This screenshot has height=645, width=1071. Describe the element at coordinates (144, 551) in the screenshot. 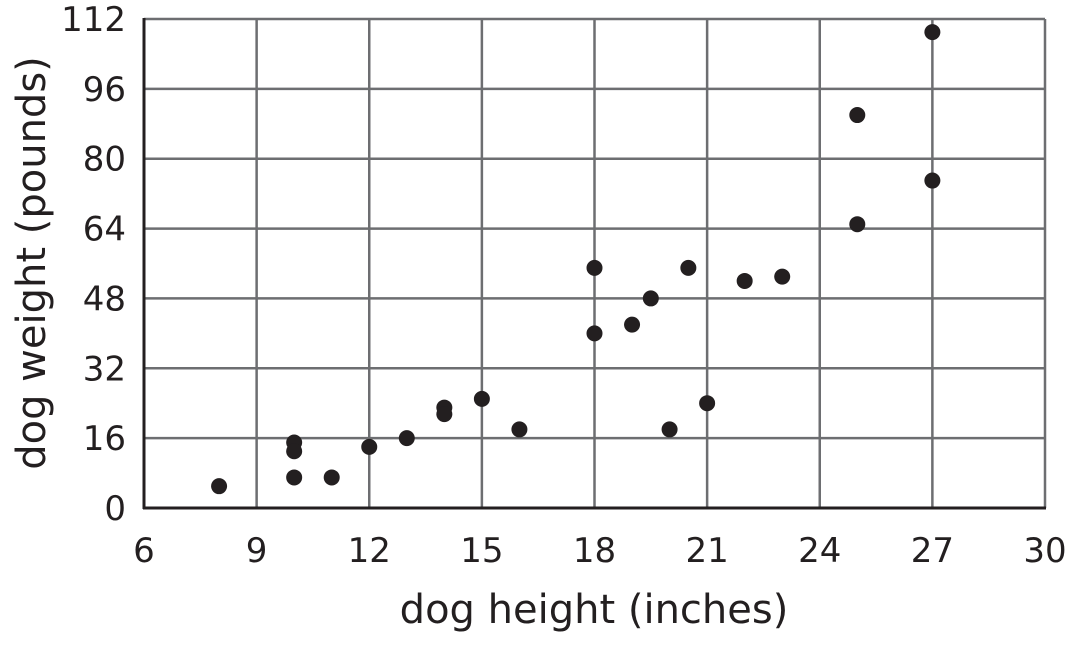

I see `x-tick-label: 6` at that location.